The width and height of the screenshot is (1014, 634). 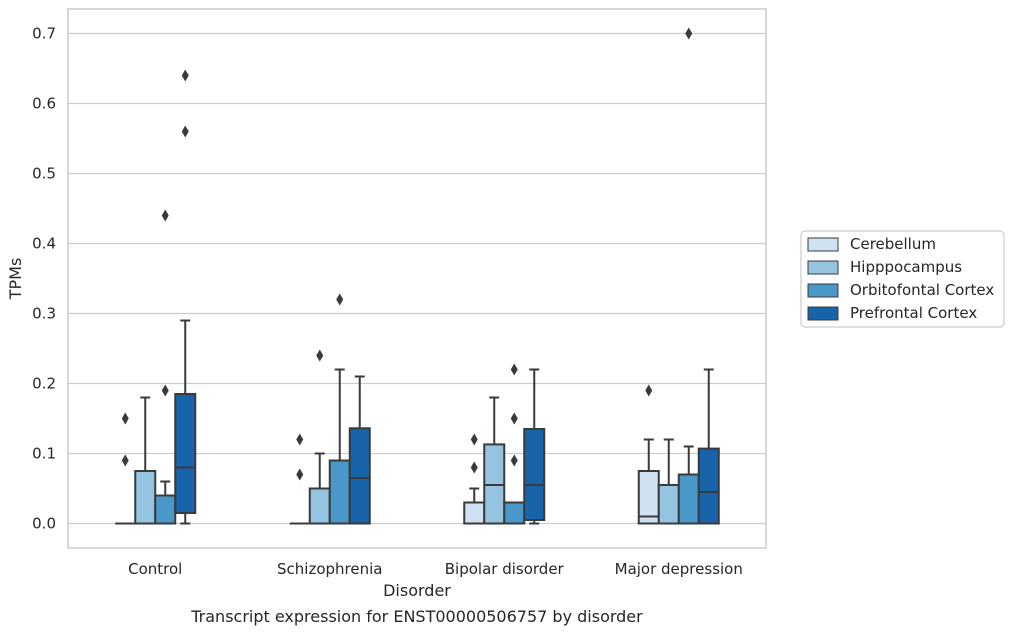 I want to click on legend-item: Hipppocampus, so click(x=884, y=267).